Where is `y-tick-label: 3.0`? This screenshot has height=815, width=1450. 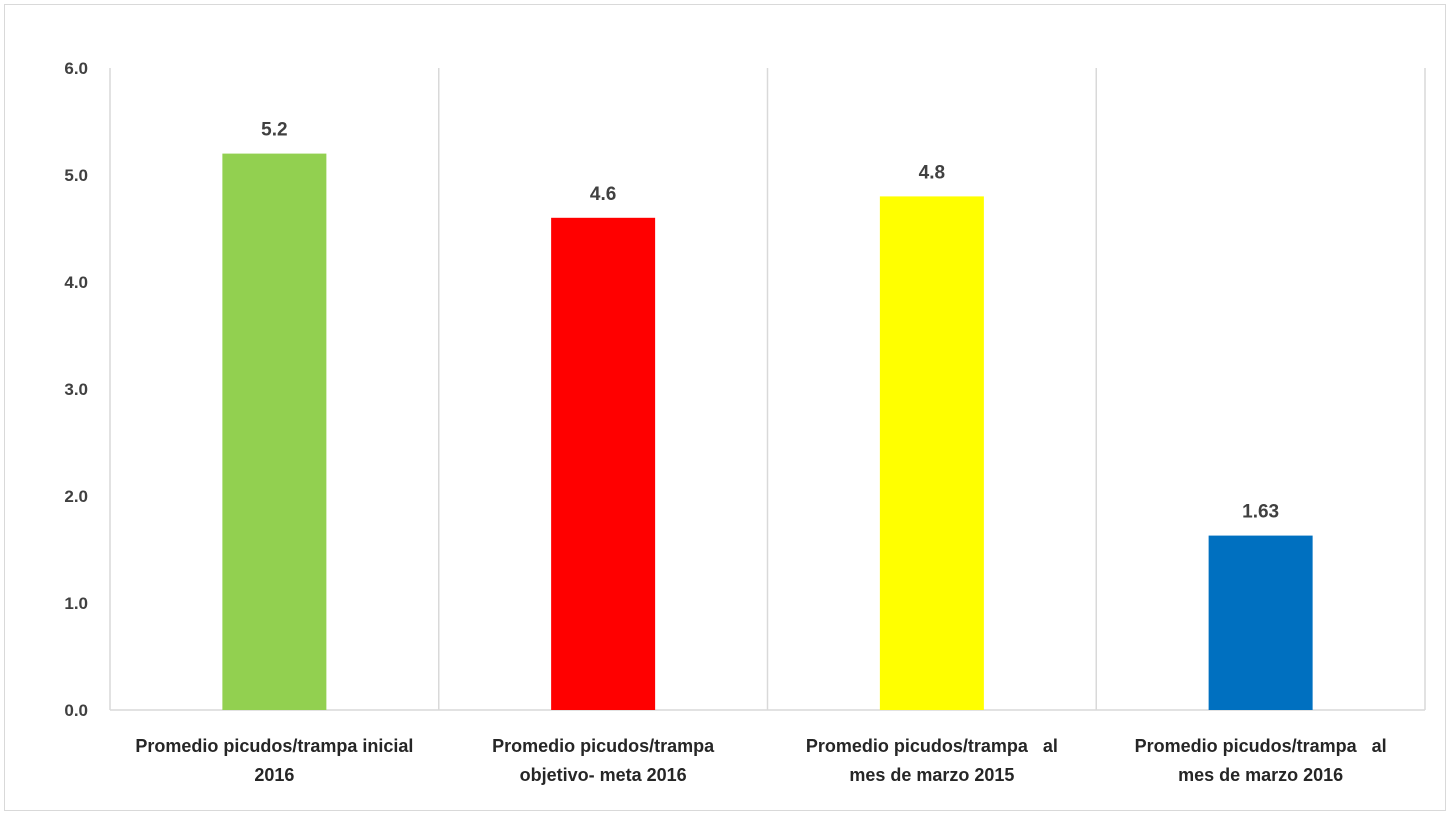
y-tick-label: 3.0 is located at coordinates (76, 389).